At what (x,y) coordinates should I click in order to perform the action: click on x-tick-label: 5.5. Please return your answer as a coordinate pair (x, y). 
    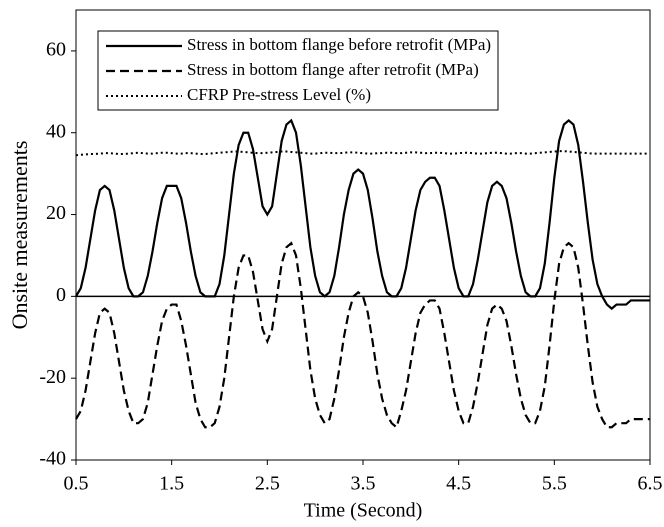
    Looking at the image, I should click on (554, 484).